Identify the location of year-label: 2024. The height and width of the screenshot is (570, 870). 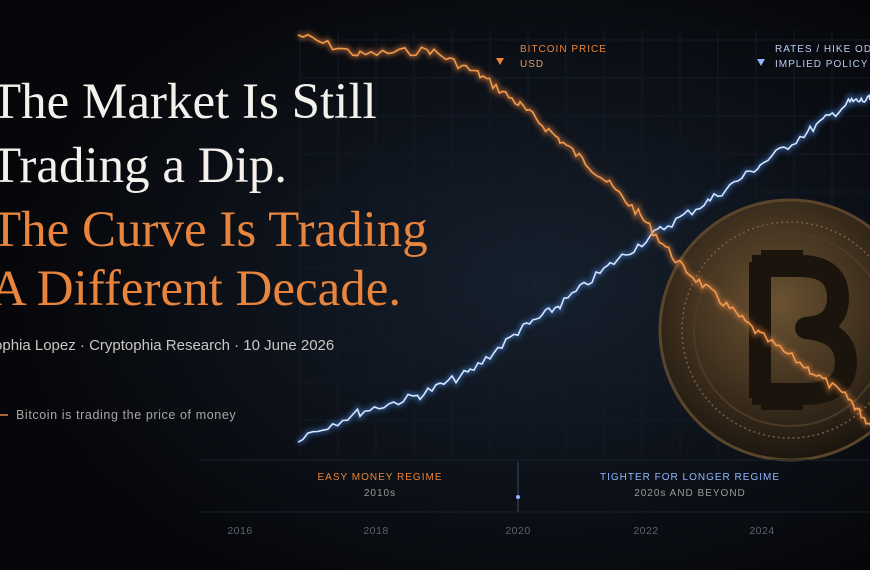
(761, 531).